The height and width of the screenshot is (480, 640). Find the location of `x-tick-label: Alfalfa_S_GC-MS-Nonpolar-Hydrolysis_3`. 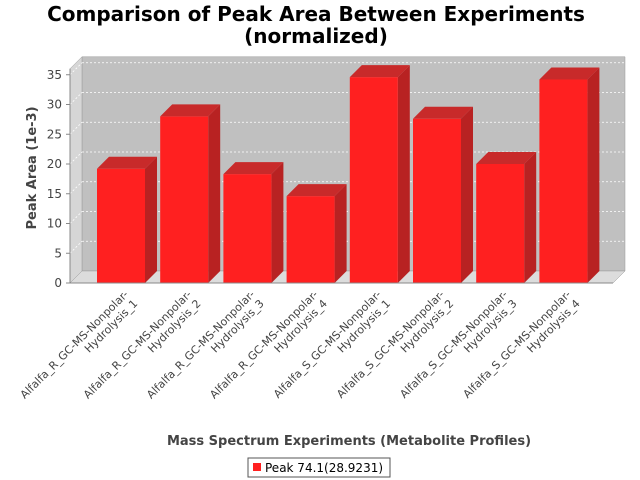

x-tick-label: Alfalfa_S_GC-MS-Nonpolar-Hydrolysis_3 is located at coordinates (458, 349).